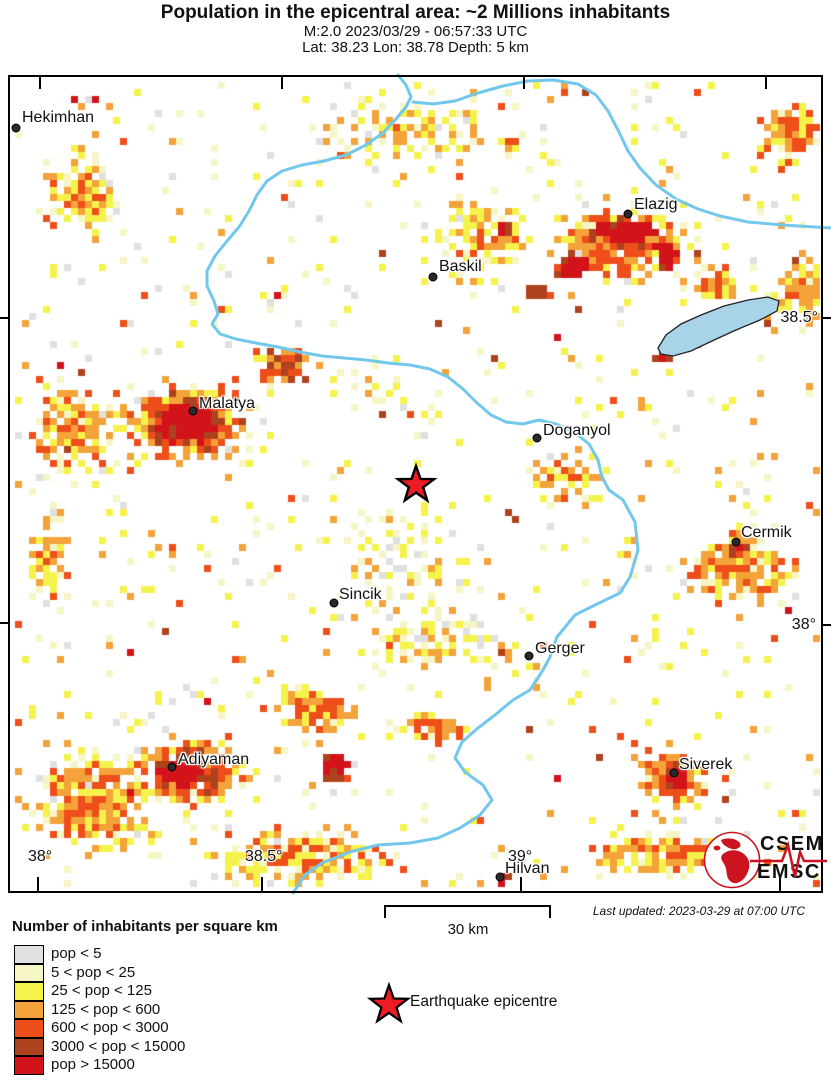 The width and height of the screenshot is (831, 1082). I want to click on legend-row: 25 < pop < 125, so click(99, 991).